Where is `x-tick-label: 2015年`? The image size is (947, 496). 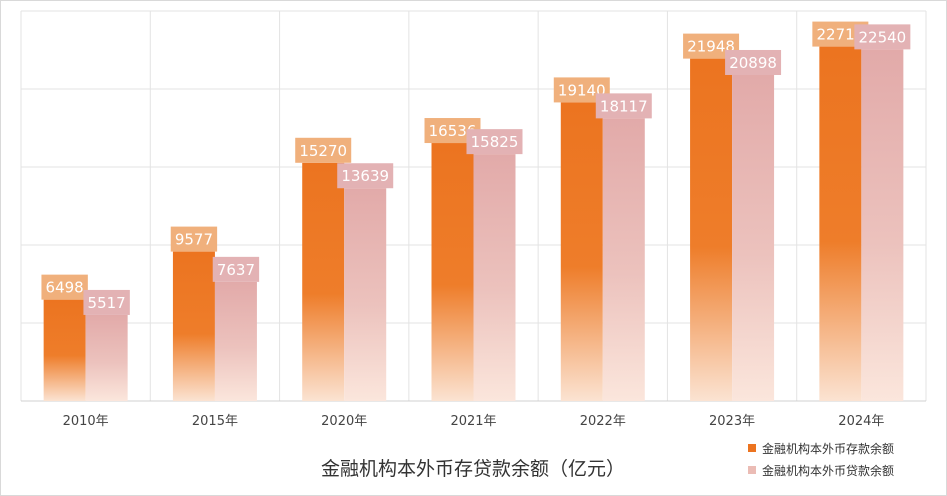
x-tick-label: 2015年 is located at coordinates (215, 421).